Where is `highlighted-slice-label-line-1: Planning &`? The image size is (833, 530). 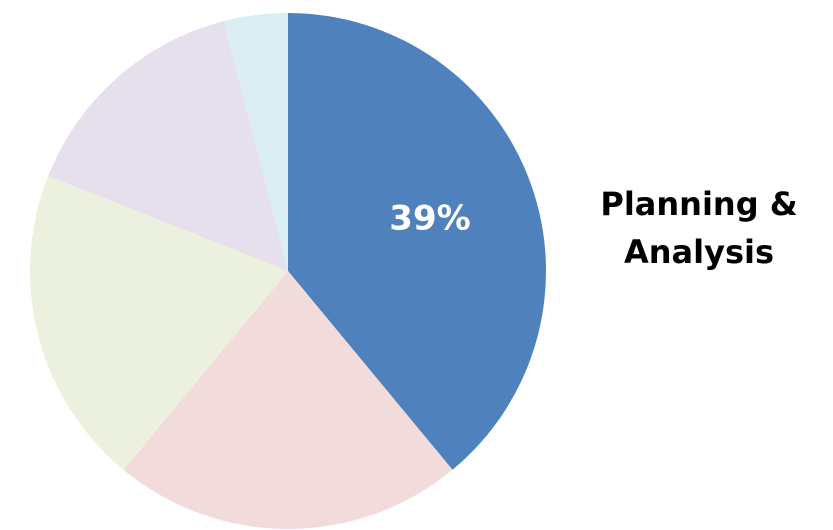
highlighted-slice-label-line-1: Planning & is located at coordinates (699, 204).